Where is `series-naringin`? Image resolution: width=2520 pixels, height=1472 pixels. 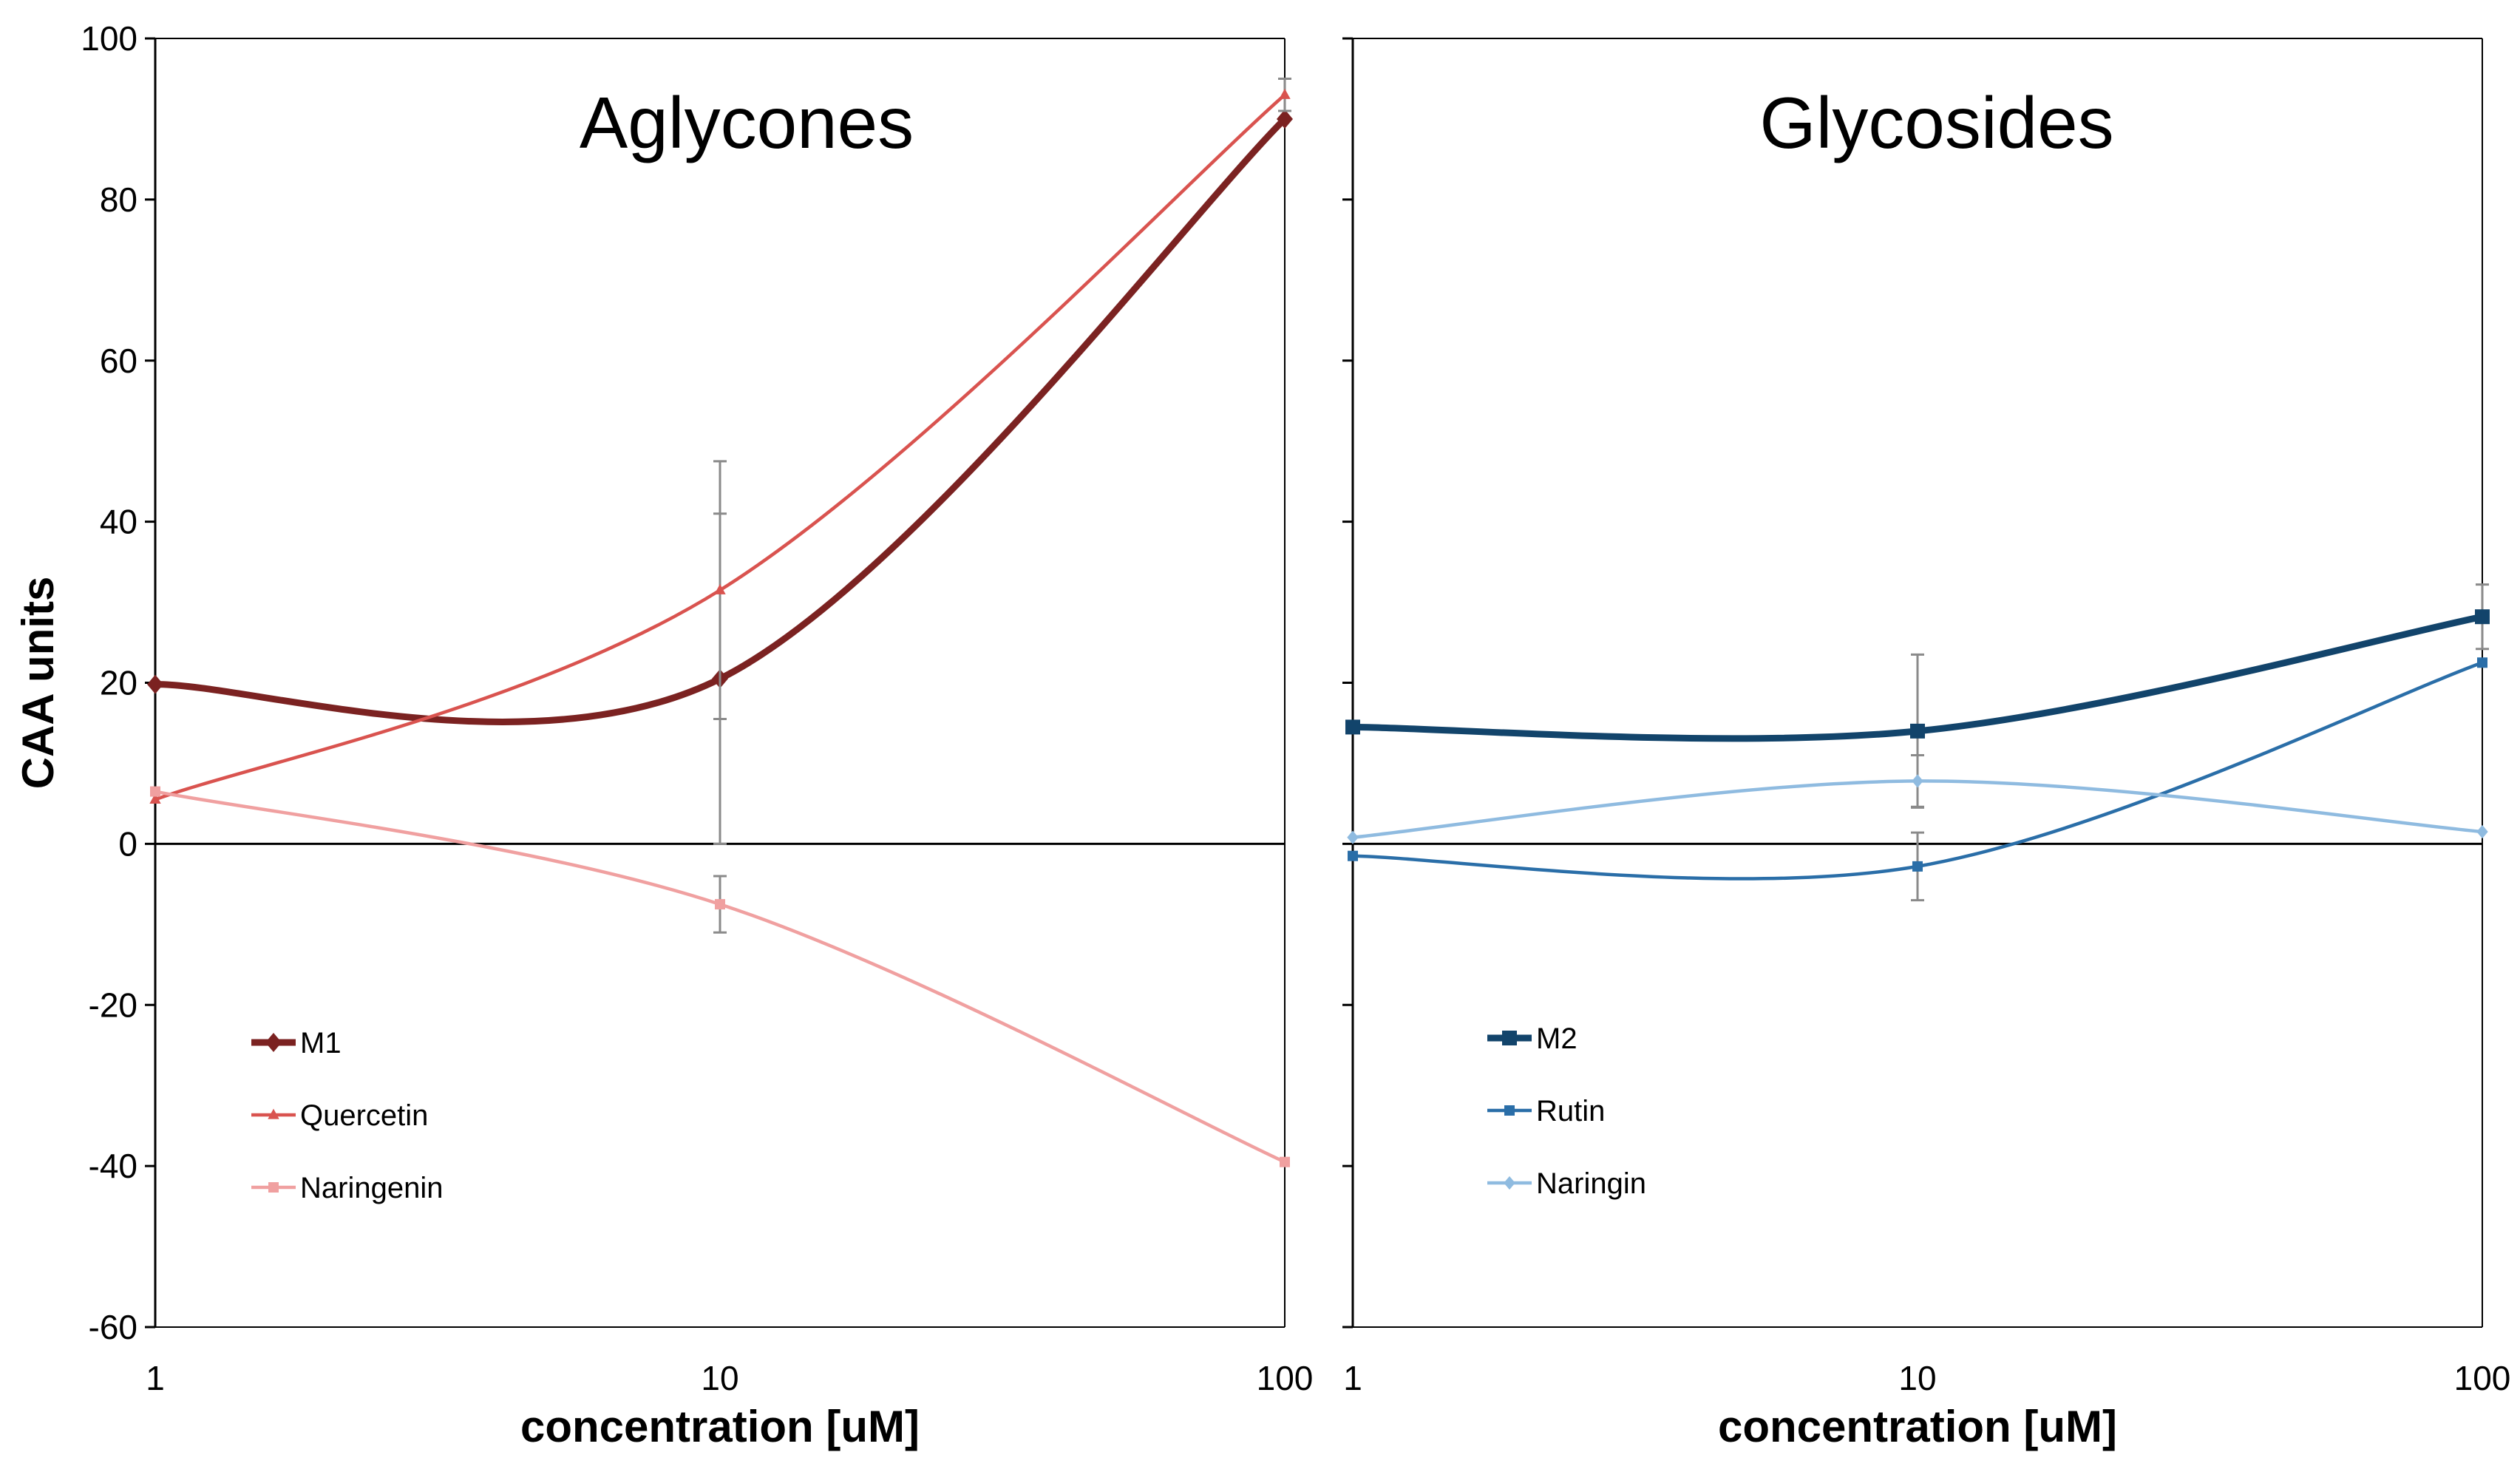
series-naringin is located at coordinates (1917, 799).